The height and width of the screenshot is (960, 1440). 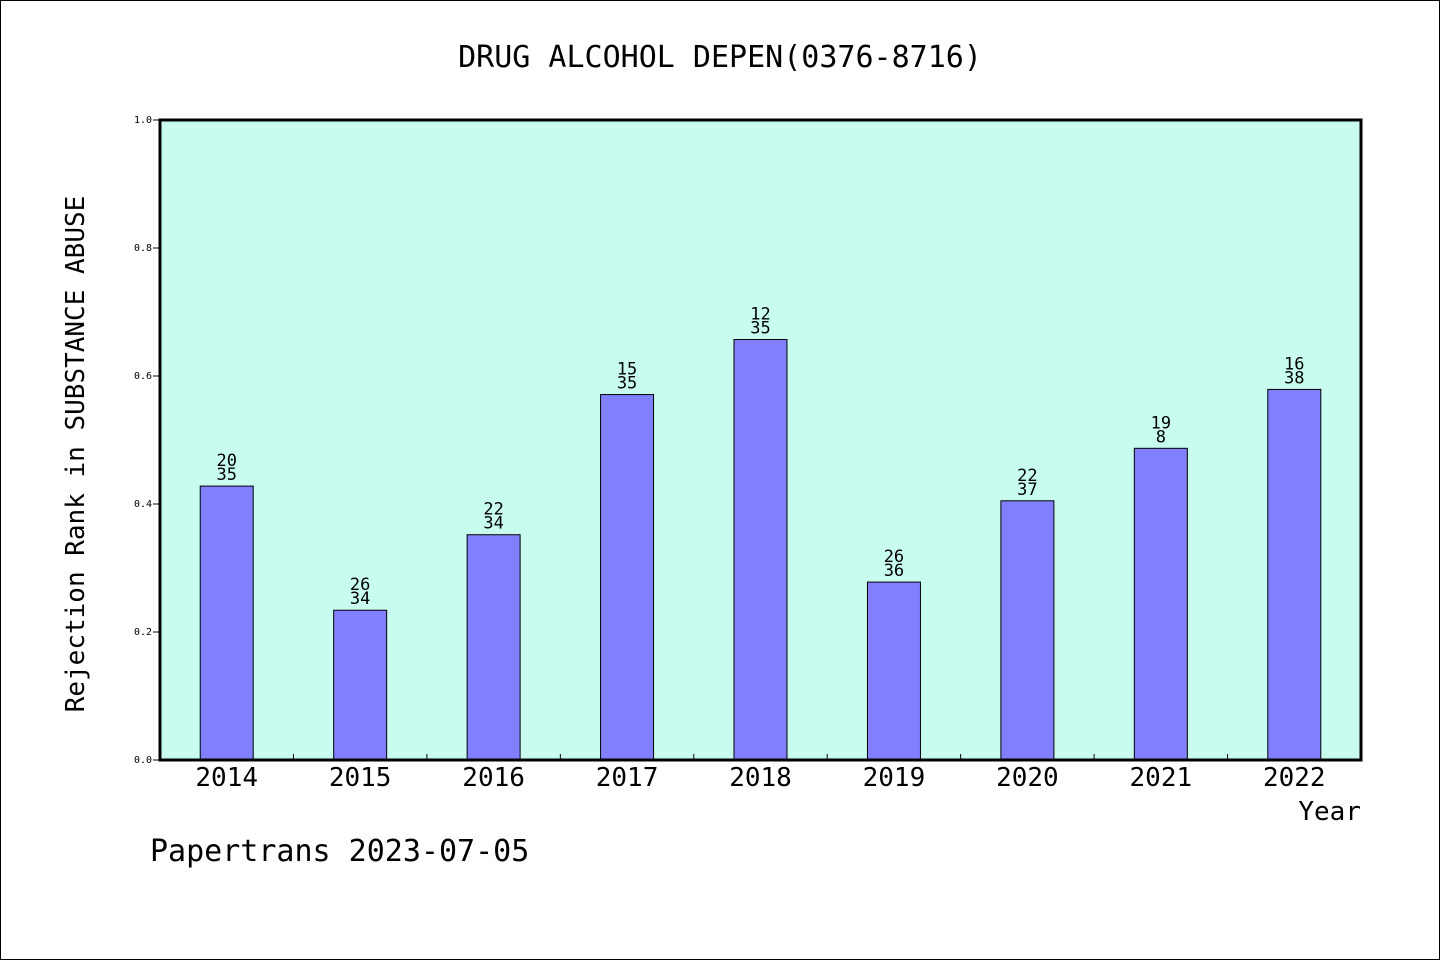 What do you see at coordinates (360, 778) in the screenshot?
I see `x-tick-label: 2015` at bounding box center [360, 778].